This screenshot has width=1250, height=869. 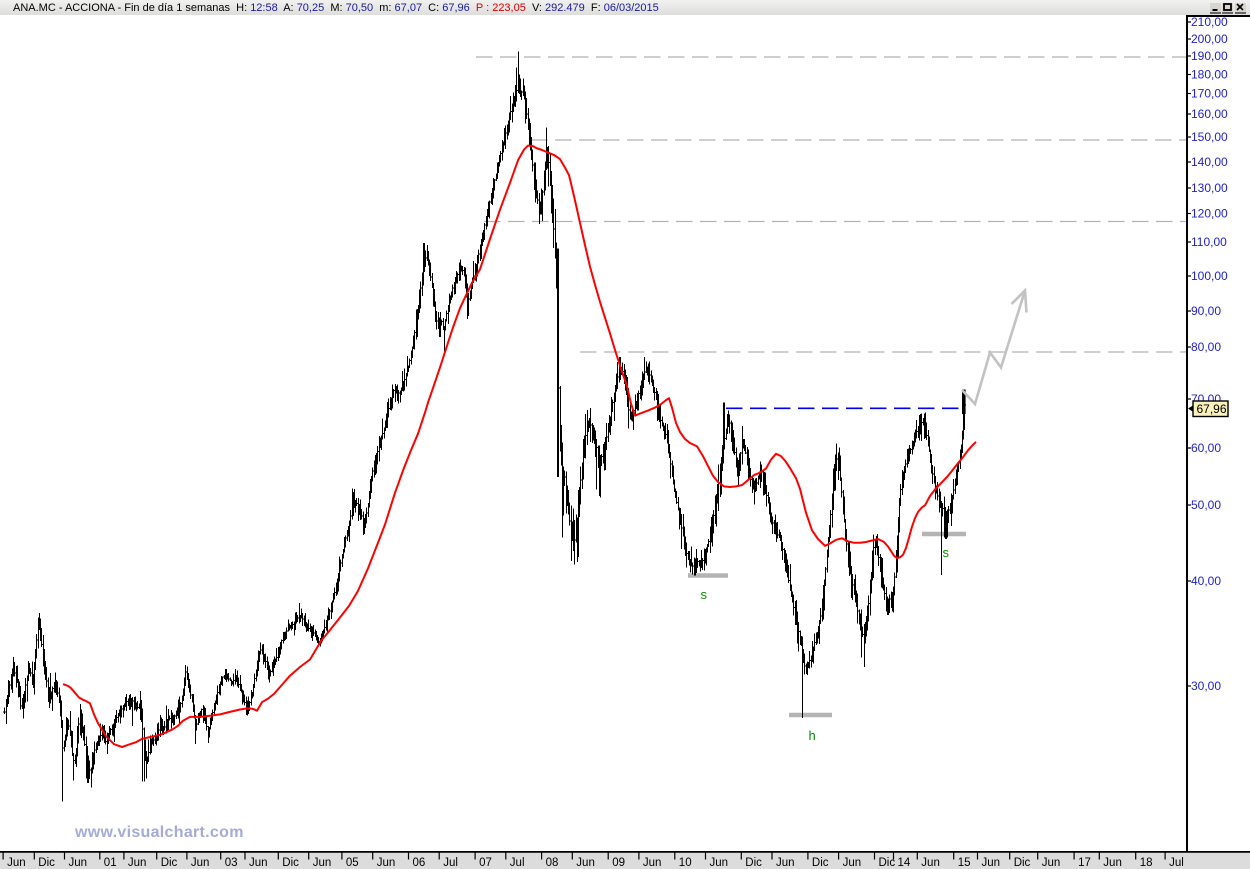 What do you see at coordinates (552, 863) in the screenshot?
I see `svg-text: 08` at bounding box center [552, 863].